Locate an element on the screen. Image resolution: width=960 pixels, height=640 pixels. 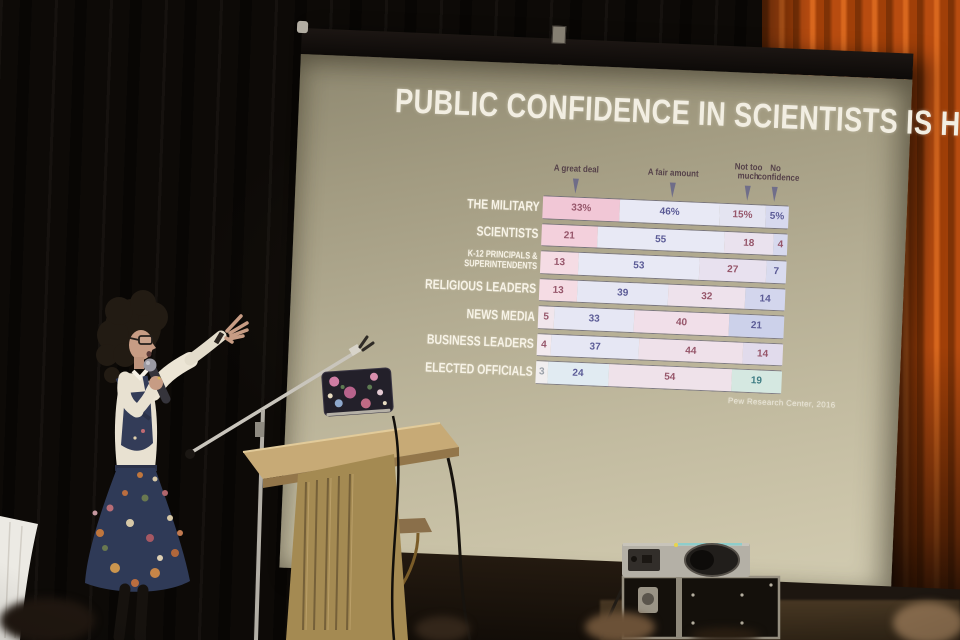
row-label: SCIENTISTS is located at coordinates (507, 232).